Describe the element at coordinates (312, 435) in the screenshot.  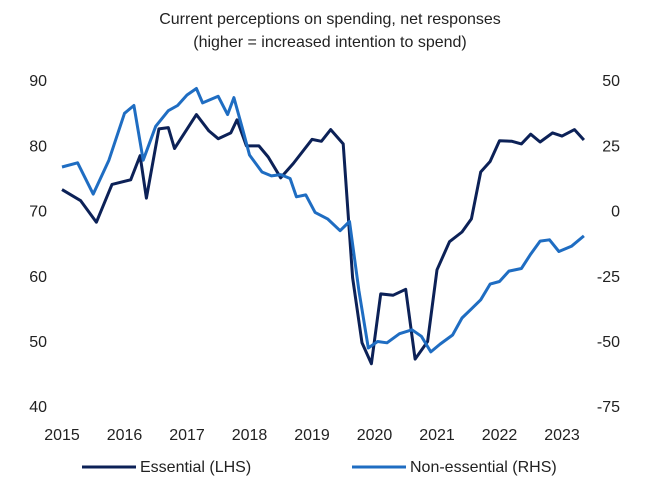
I see `x-tick-label: 2019` at that location.